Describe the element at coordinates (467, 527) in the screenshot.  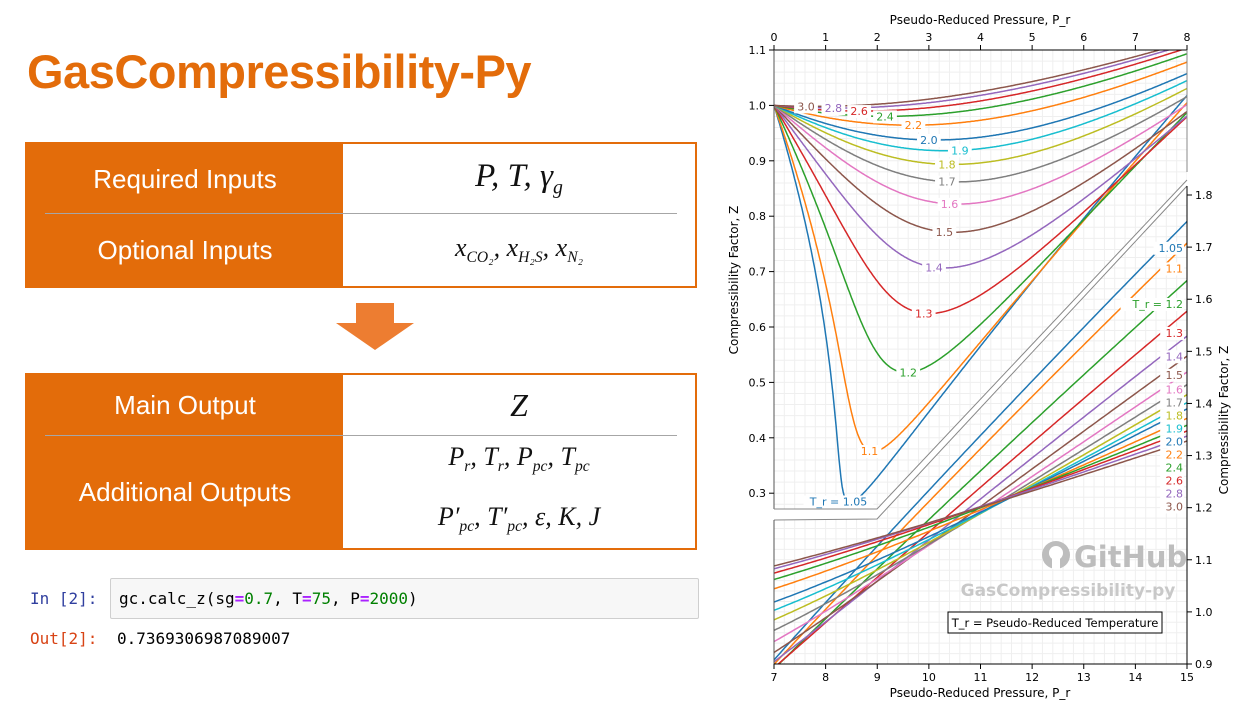
I see `math-subscript: pc` at that location.